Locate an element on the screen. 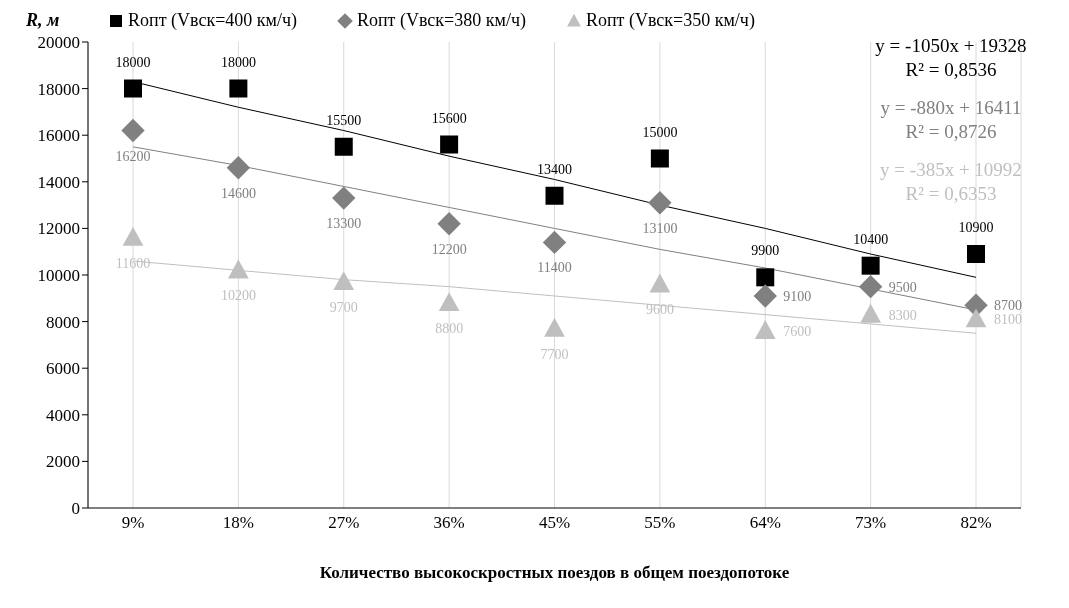 The width and height of the screenshot is (1069, 608). y-axis-title: R, м is located at coordinates (43, 20).